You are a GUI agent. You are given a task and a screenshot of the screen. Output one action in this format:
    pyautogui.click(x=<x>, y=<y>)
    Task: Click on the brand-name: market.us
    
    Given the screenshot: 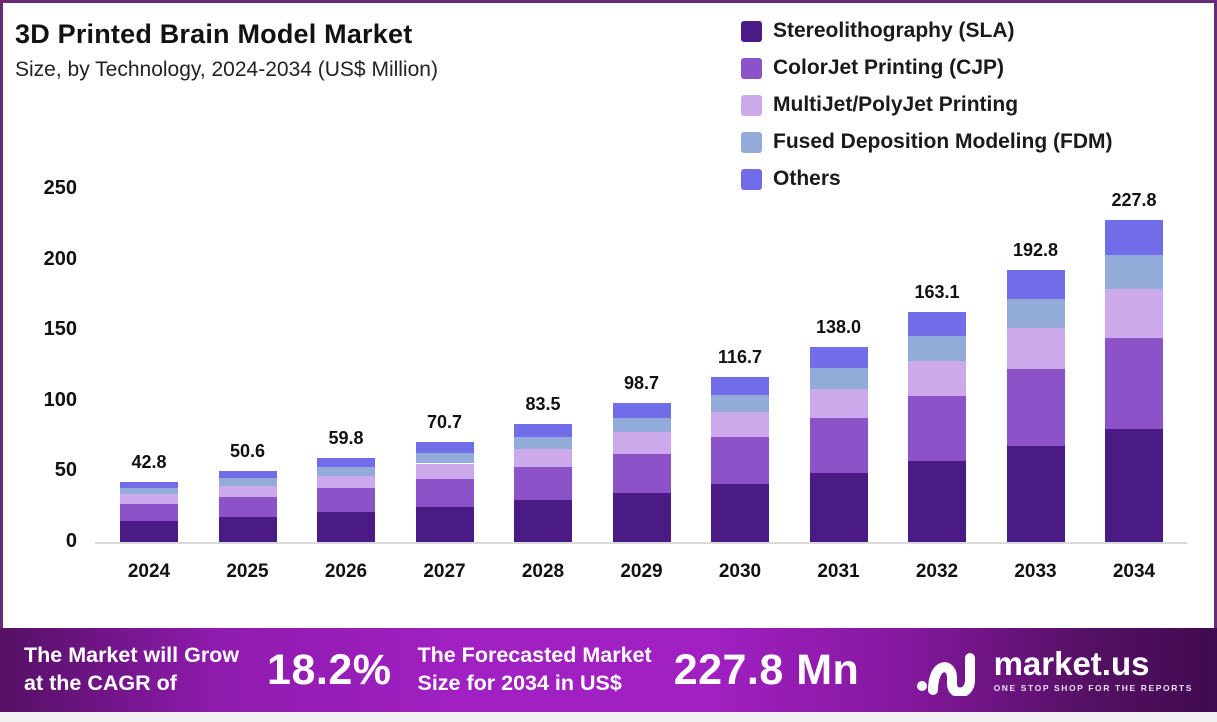 What is the action you would take?
    pyautogui.click(x=1071, y=663)
    